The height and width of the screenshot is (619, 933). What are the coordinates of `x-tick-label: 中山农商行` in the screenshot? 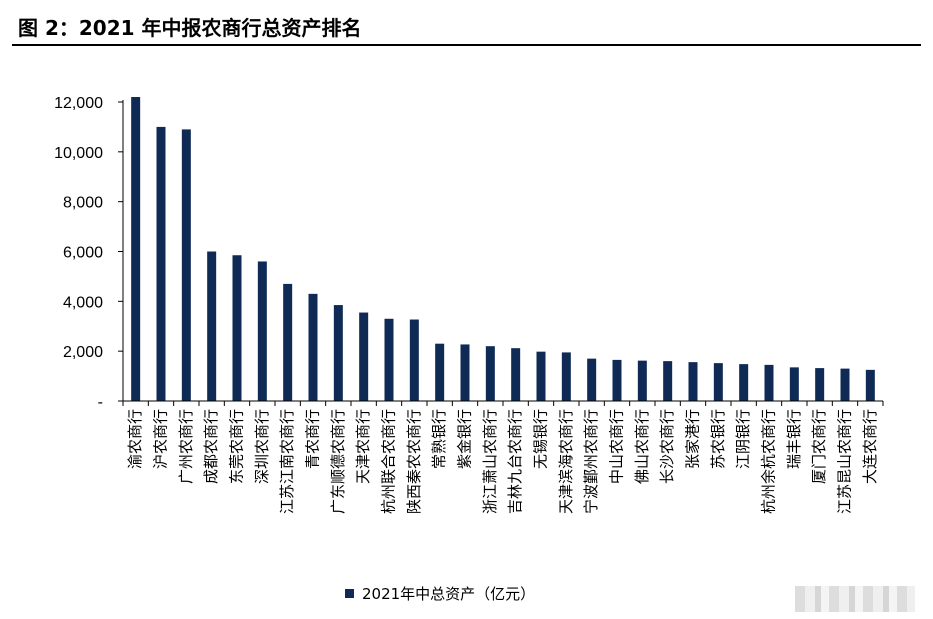 It's located at (617, 446).